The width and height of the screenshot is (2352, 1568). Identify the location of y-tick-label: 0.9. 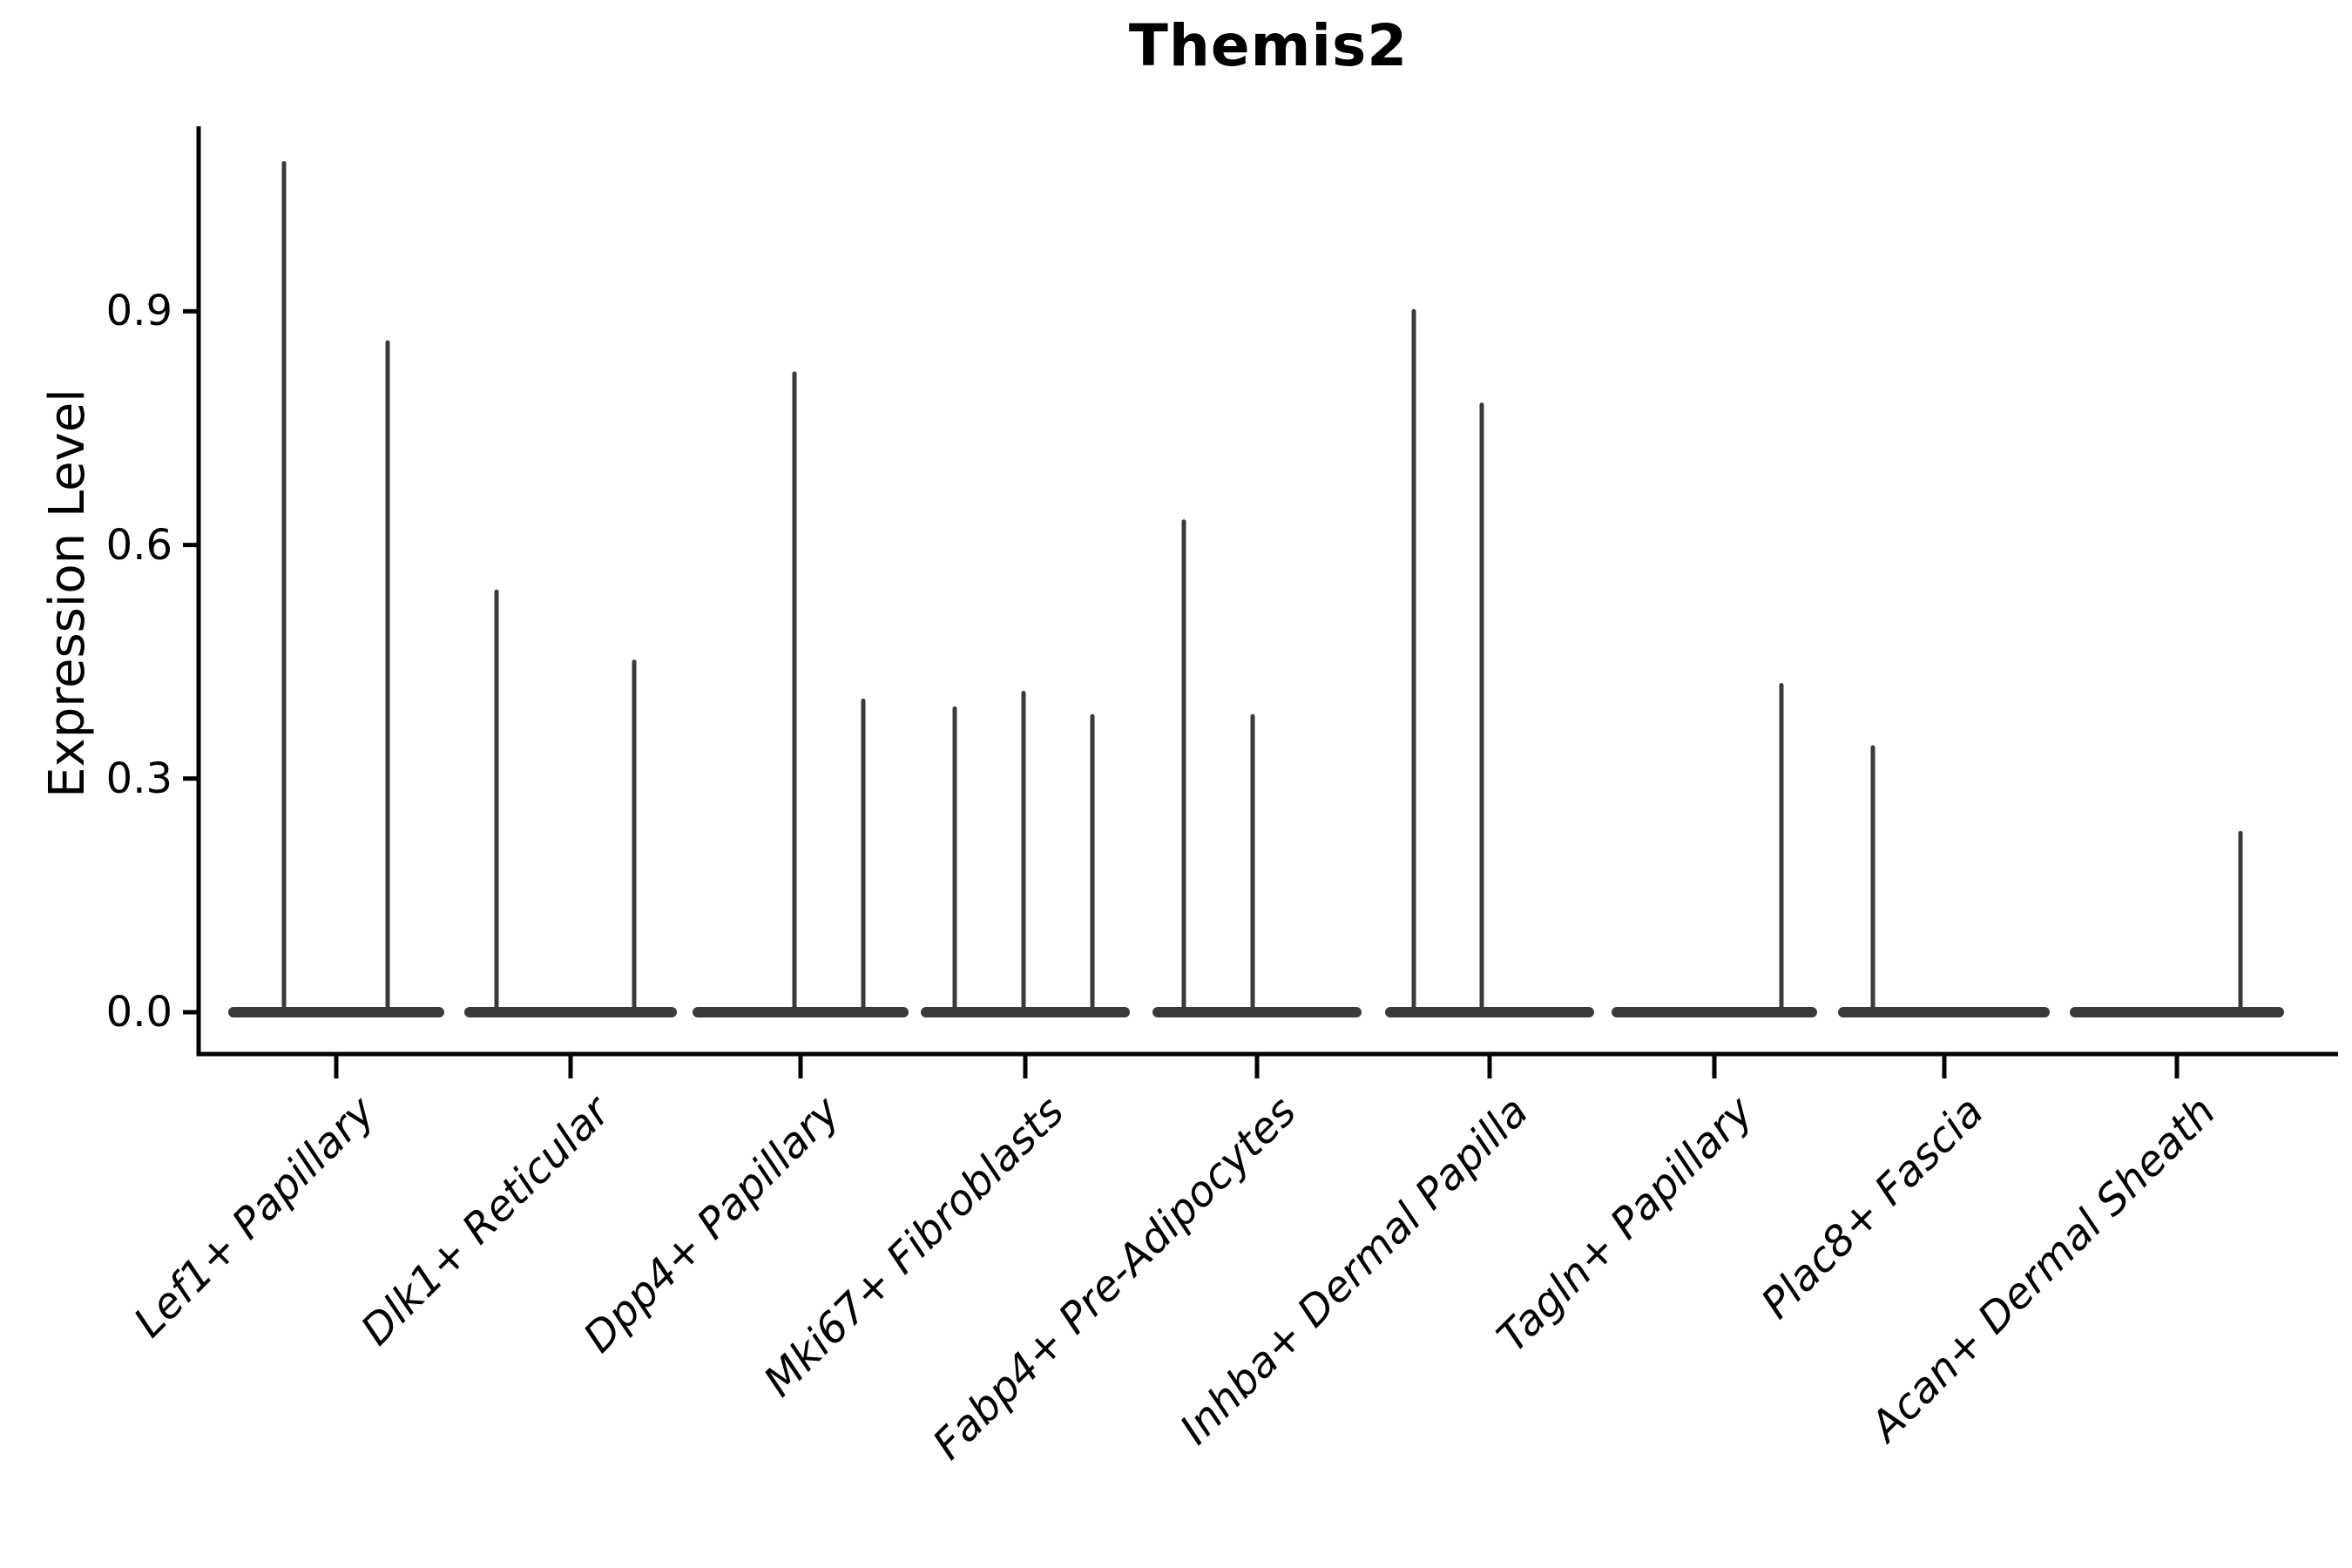
(138, 311).